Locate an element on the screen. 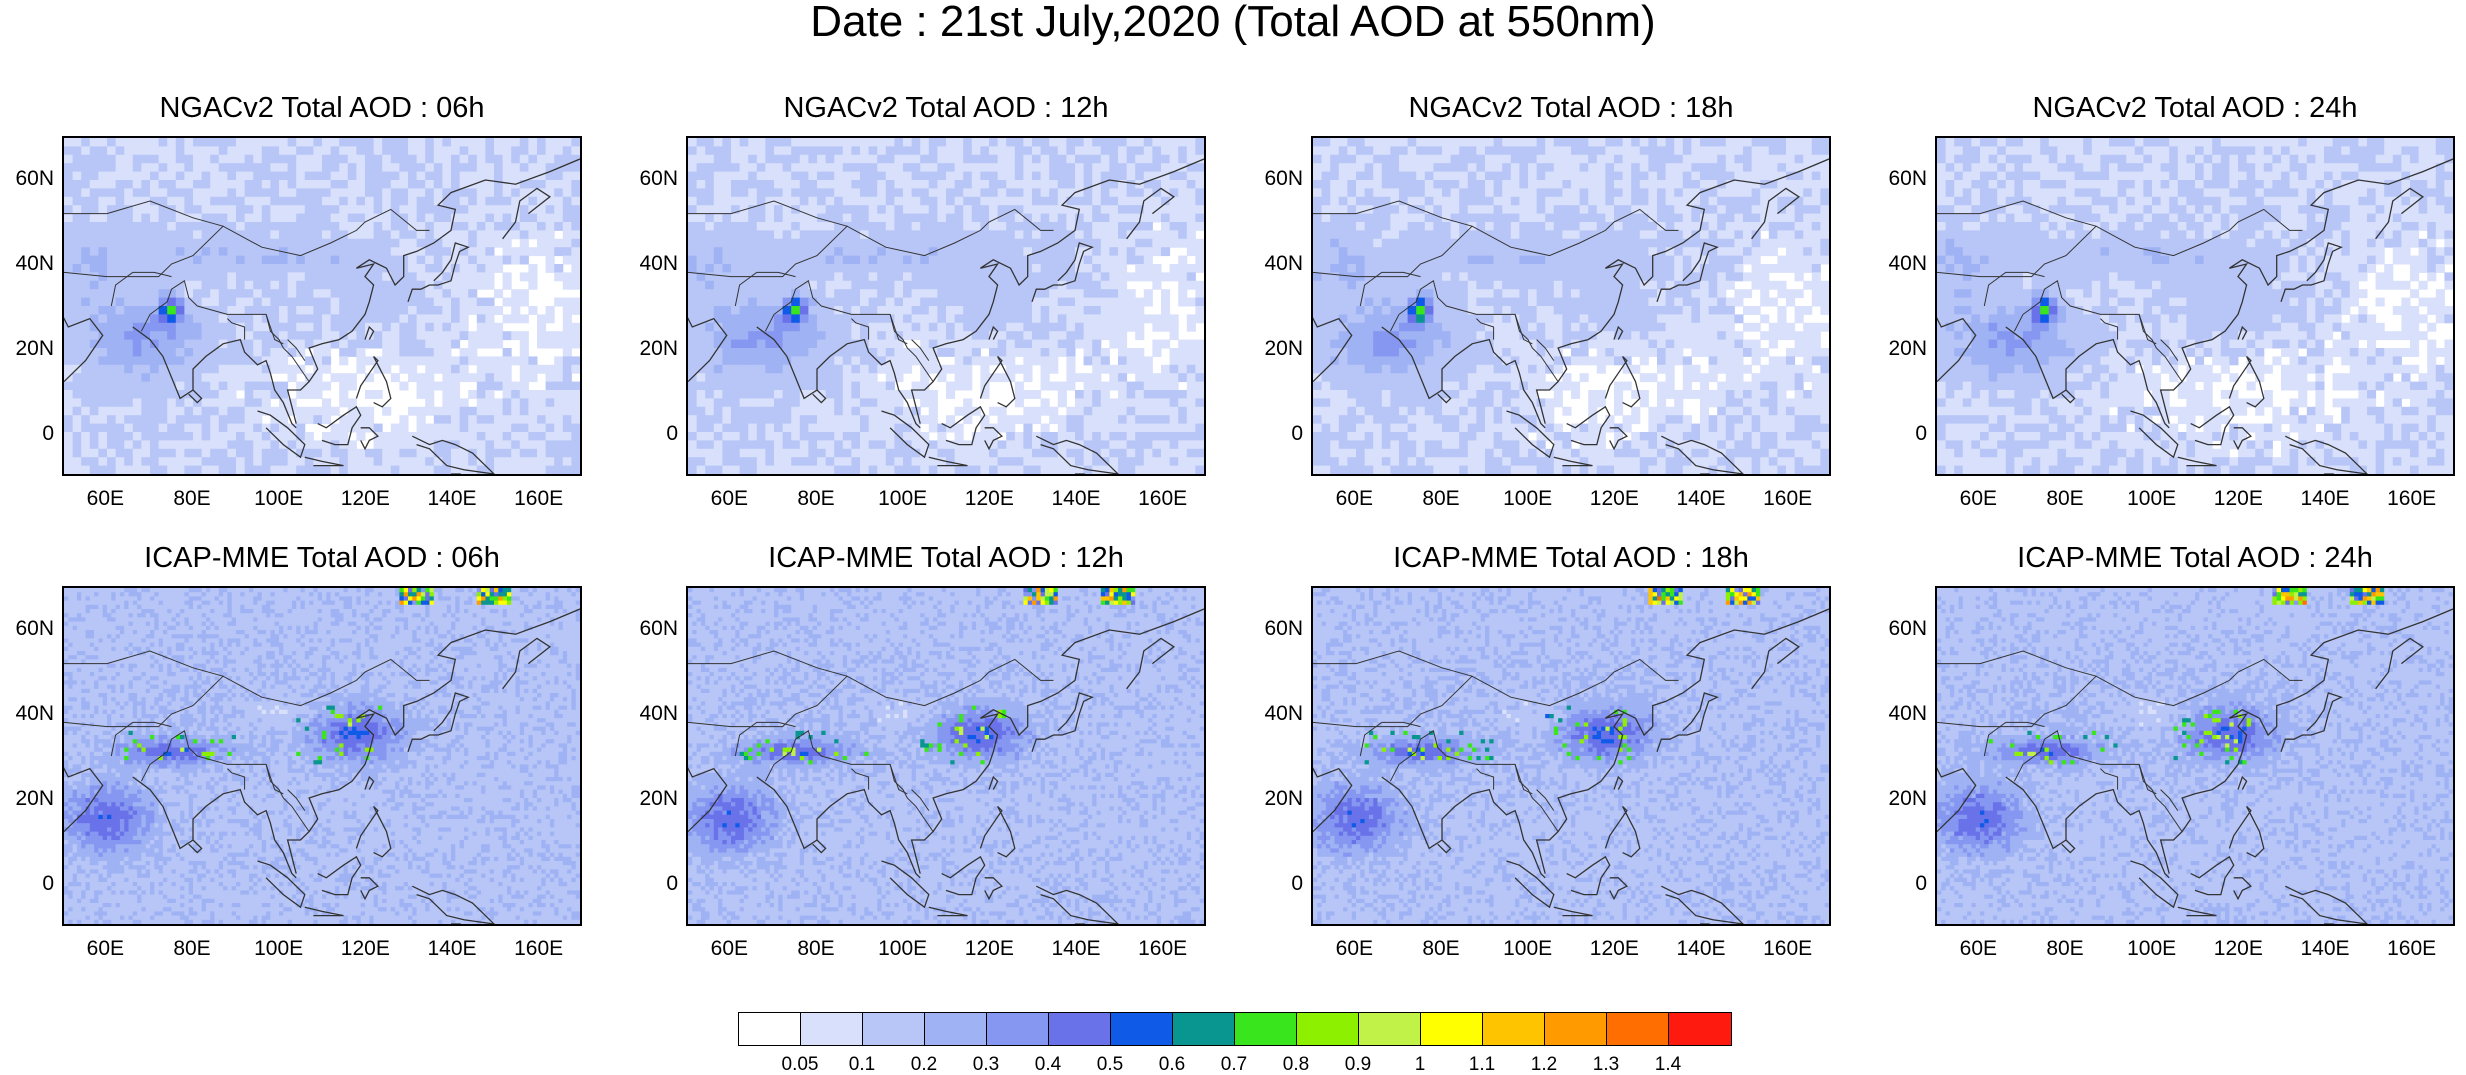  panel-title: ICAP-MME Total AOD : 12h is located at coordinates (946, 558).